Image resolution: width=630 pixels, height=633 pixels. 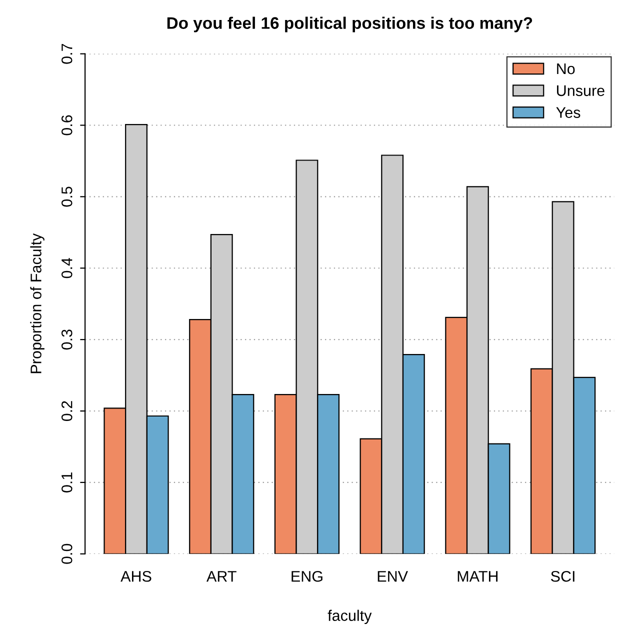 What do you see at coordinates (566, 69) in the screenshot?
I see `legend-label: No` at bounding box center [566, 69].